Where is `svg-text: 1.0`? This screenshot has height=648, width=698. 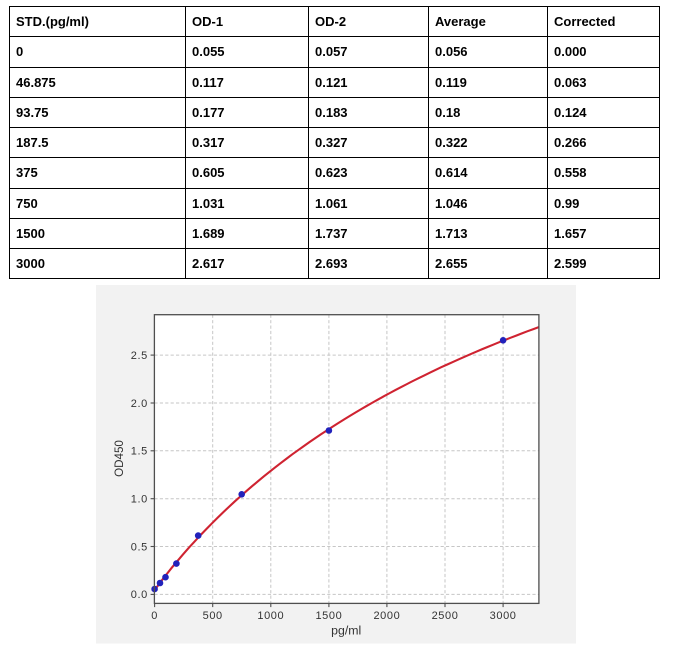
svg-text: 1.0 is located at coordinates (139, 500).